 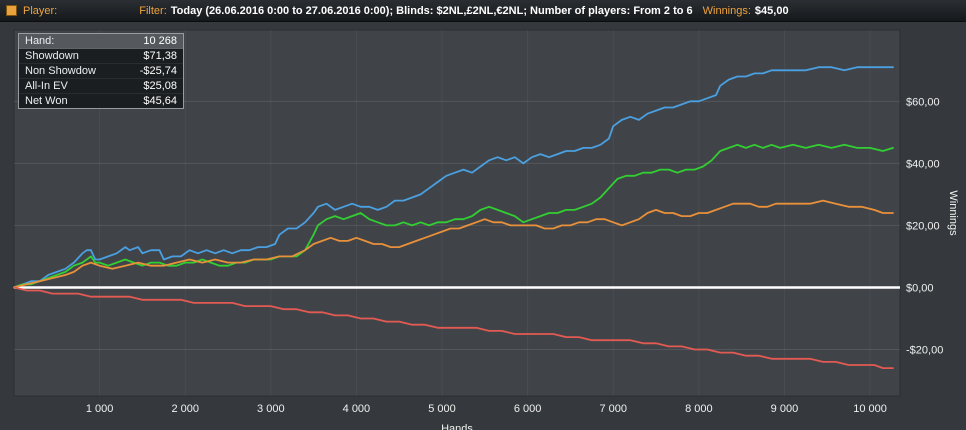 I want to click on x-axis-title: Hands, so click(x=457, y=426).